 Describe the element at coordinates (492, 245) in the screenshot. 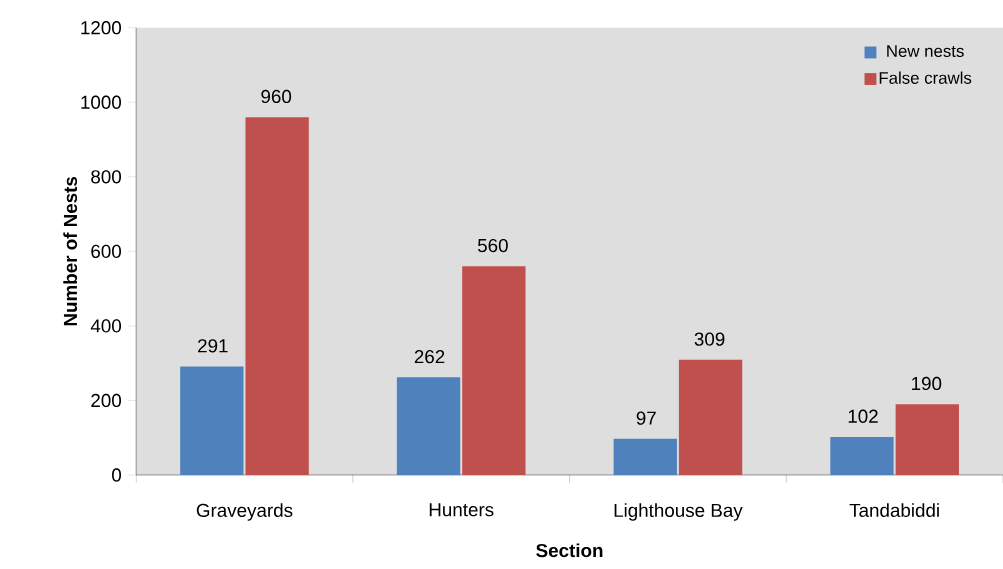

I see `data-label: 560` at that location.